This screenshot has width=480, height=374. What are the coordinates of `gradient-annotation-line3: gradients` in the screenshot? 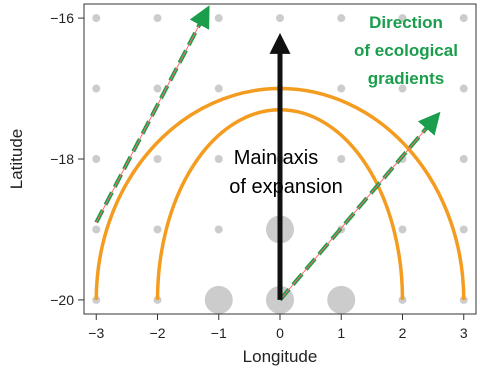 It's located at (406, 78).